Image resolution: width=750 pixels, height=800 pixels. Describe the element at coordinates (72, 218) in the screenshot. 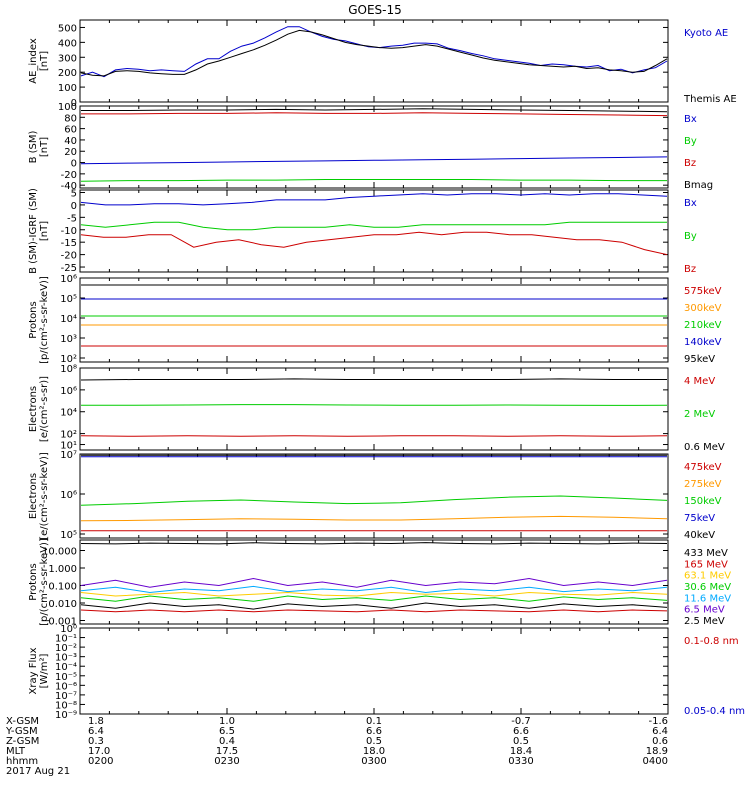

I see `y-tick-label: -5` at that location.